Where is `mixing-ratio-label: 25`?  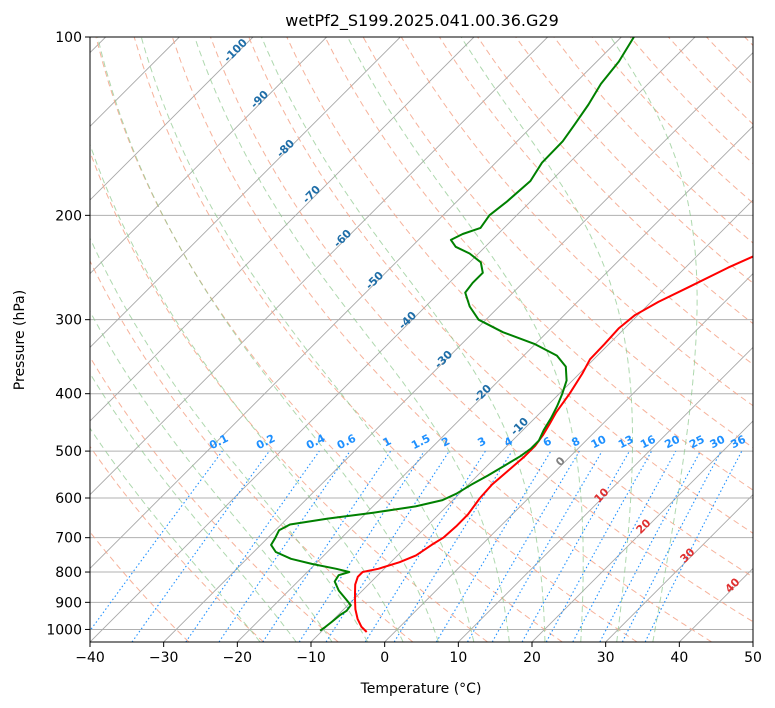 mixing-ratio-label: 25 is located at coordinates (697, 442).